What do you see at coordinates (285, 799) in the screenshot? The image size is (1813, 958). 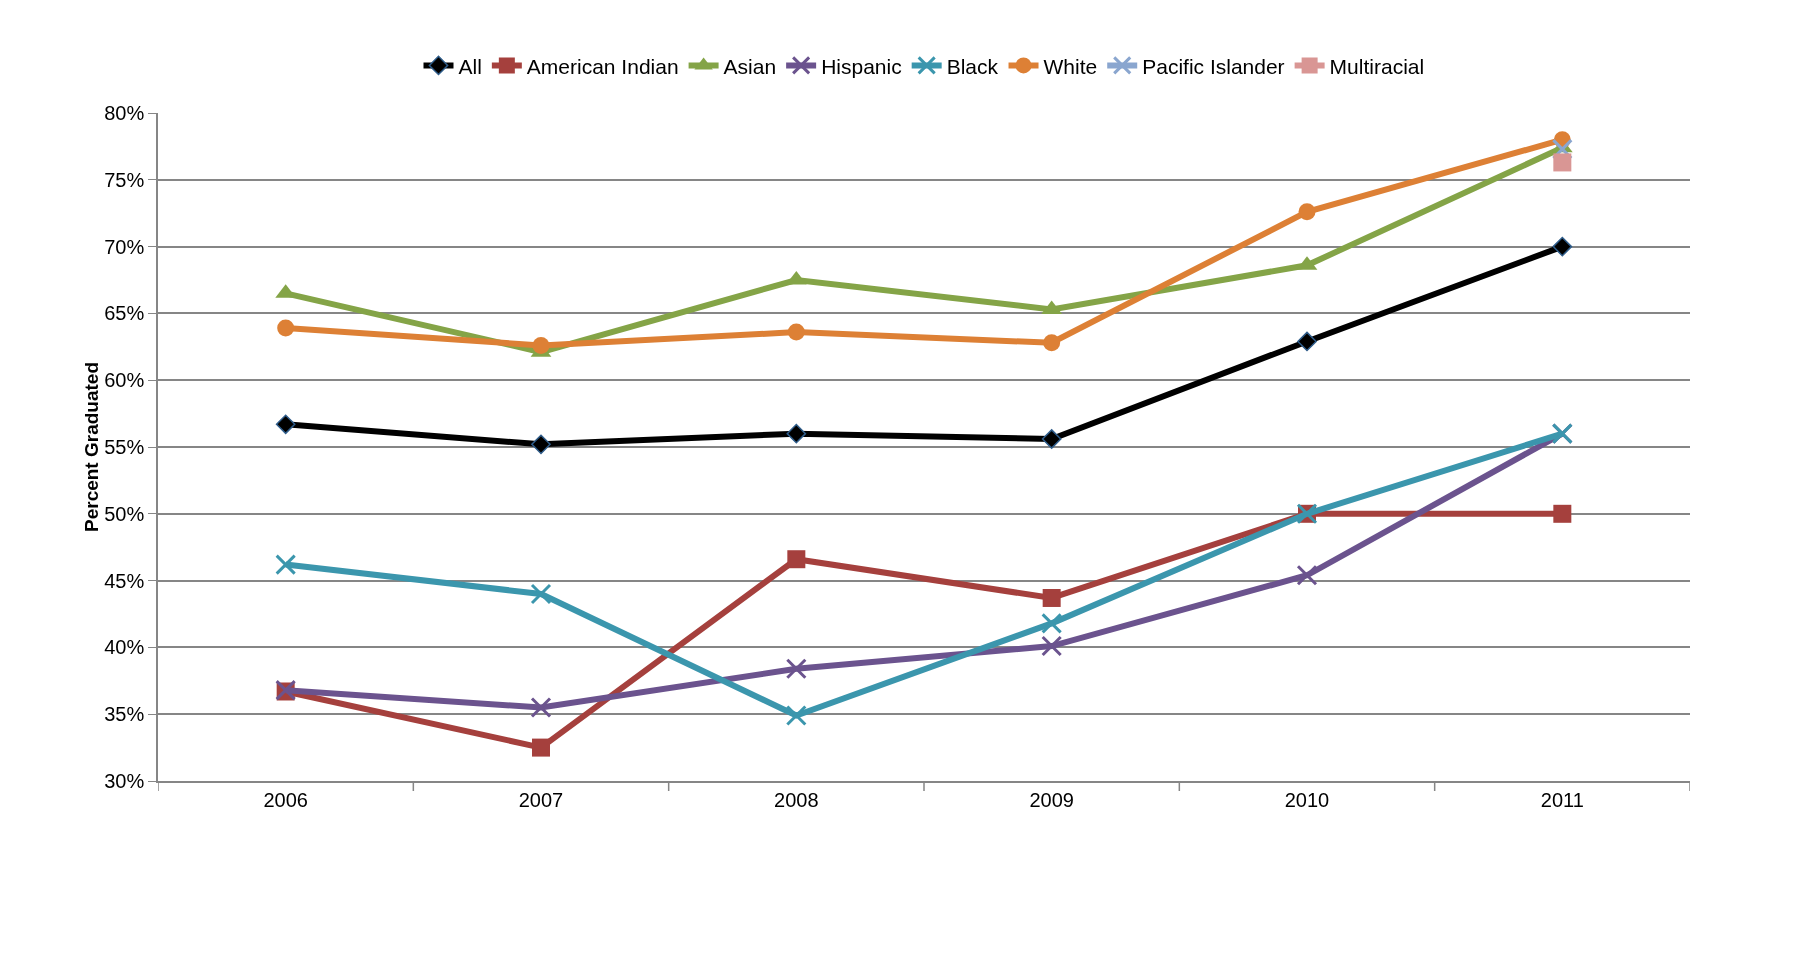 I see `x-tick-label: 2006` at bounding box center [285, 799].